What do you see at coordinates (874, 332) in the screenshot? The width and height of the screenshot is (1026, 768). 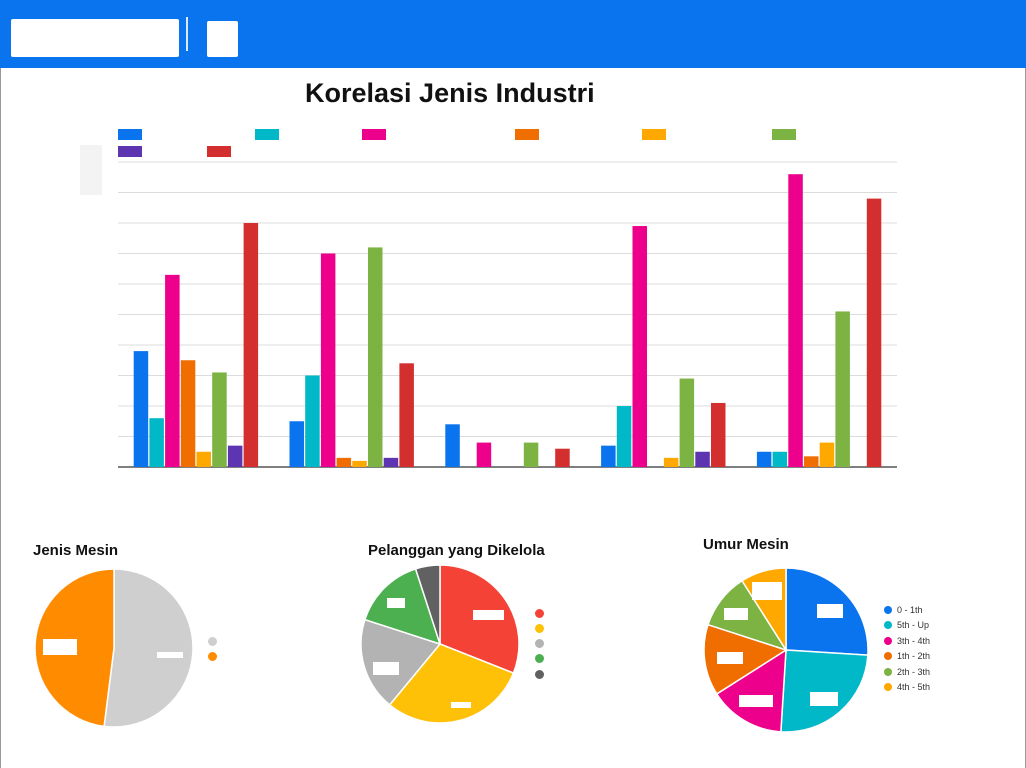 I see `bar-s8-c5` at bounding box center [874, 332].